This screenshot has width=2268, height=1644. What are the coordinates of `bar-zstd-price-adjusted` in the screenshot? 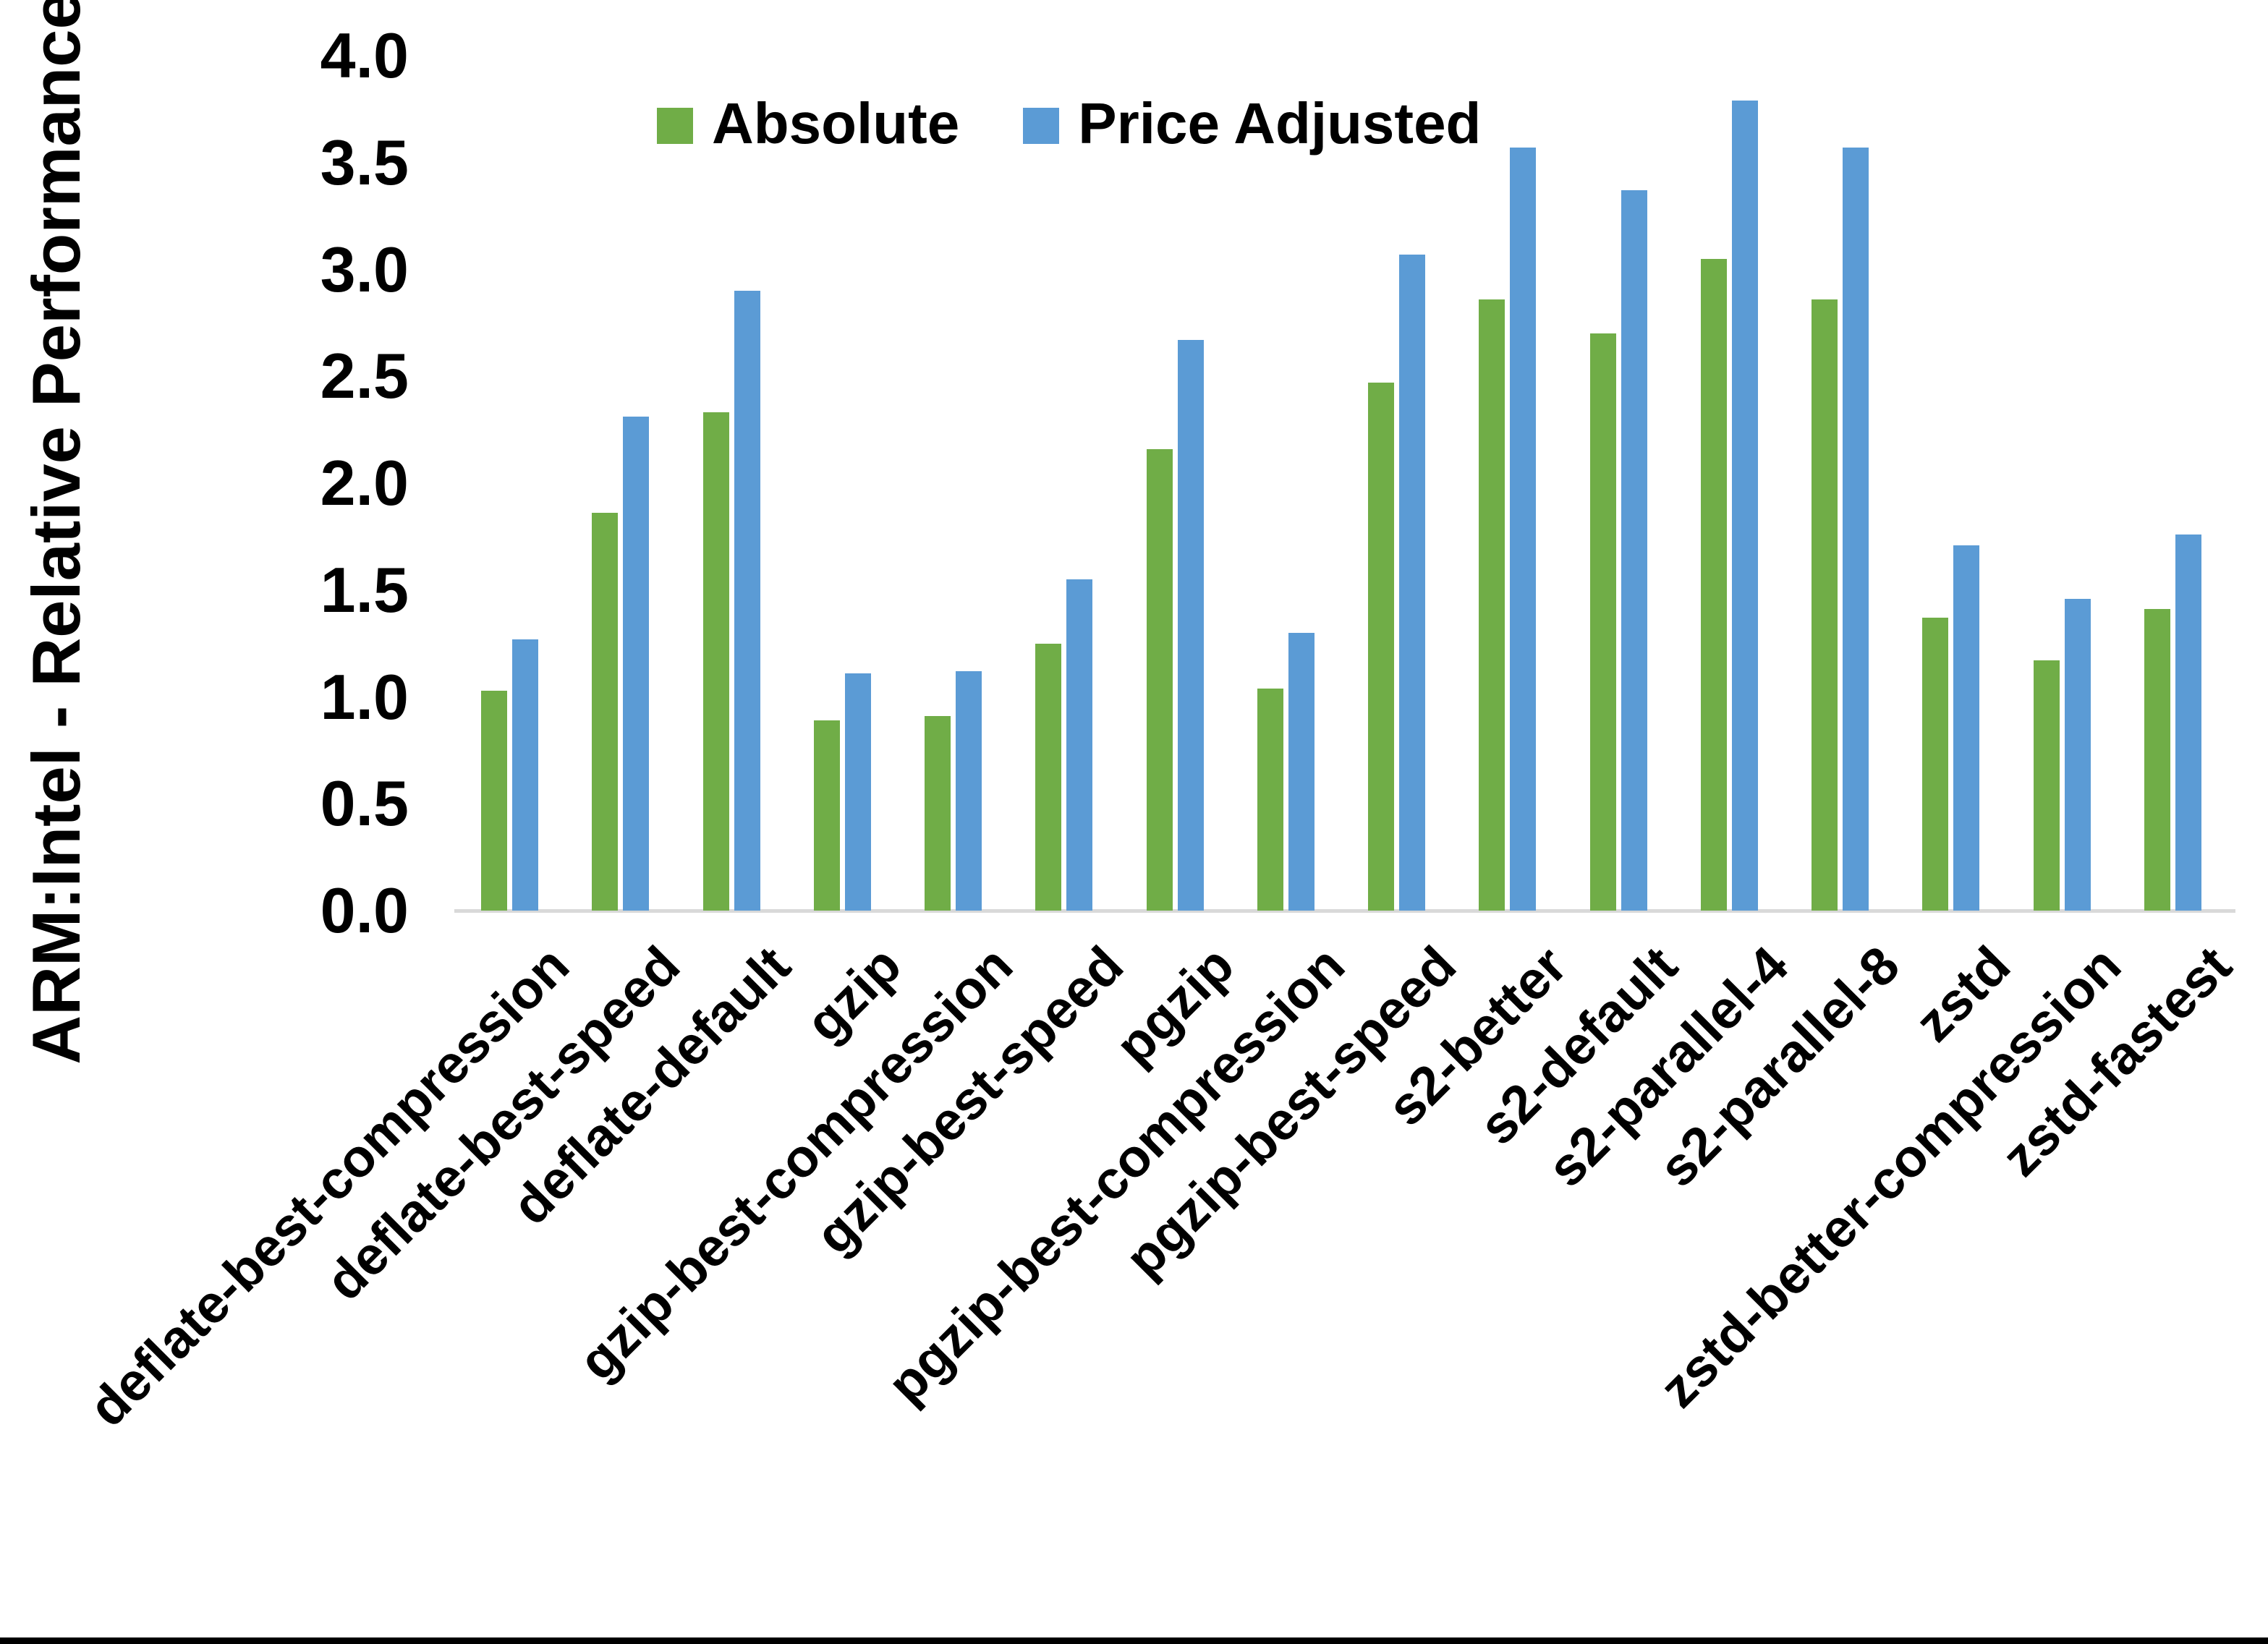 It's located at (1966, 728).